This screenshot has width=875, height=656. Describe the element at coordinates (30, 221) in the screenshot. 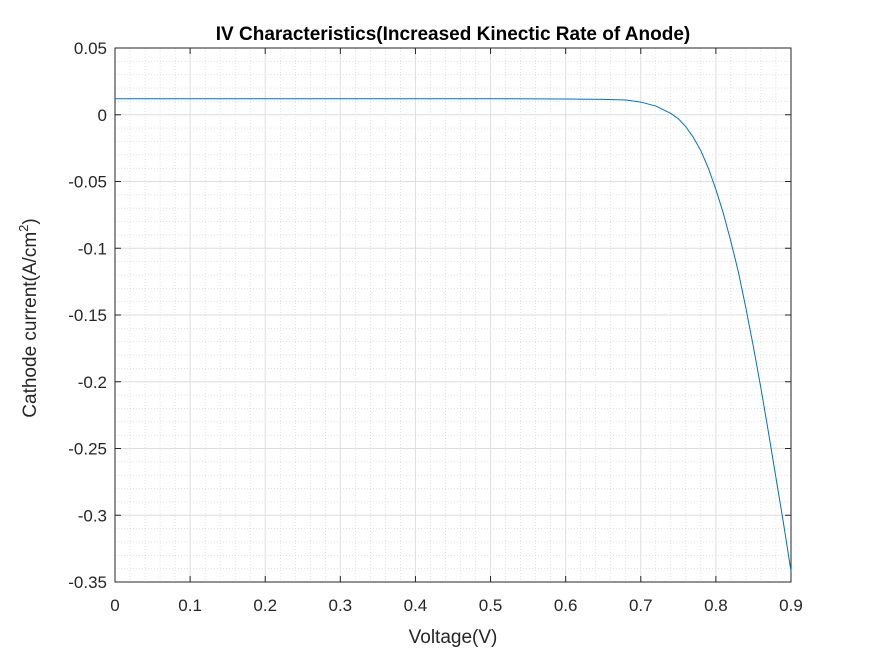

I see `y-axis-label-close: )` at that location.